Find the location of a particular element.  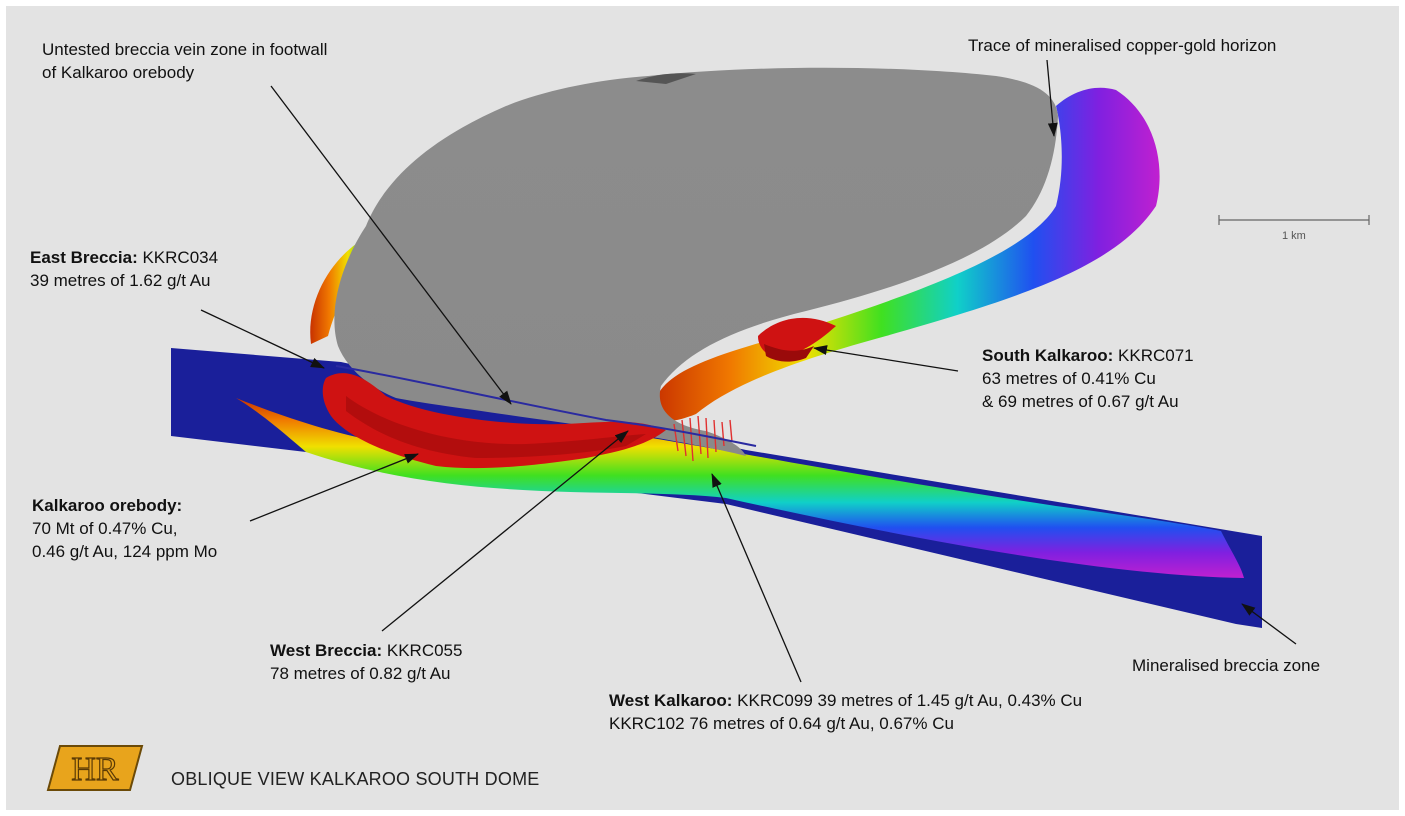

south-kalkaroo-result-au: & 69 metres of 0.67 g/t Au is located at coordinates (1080, 401).